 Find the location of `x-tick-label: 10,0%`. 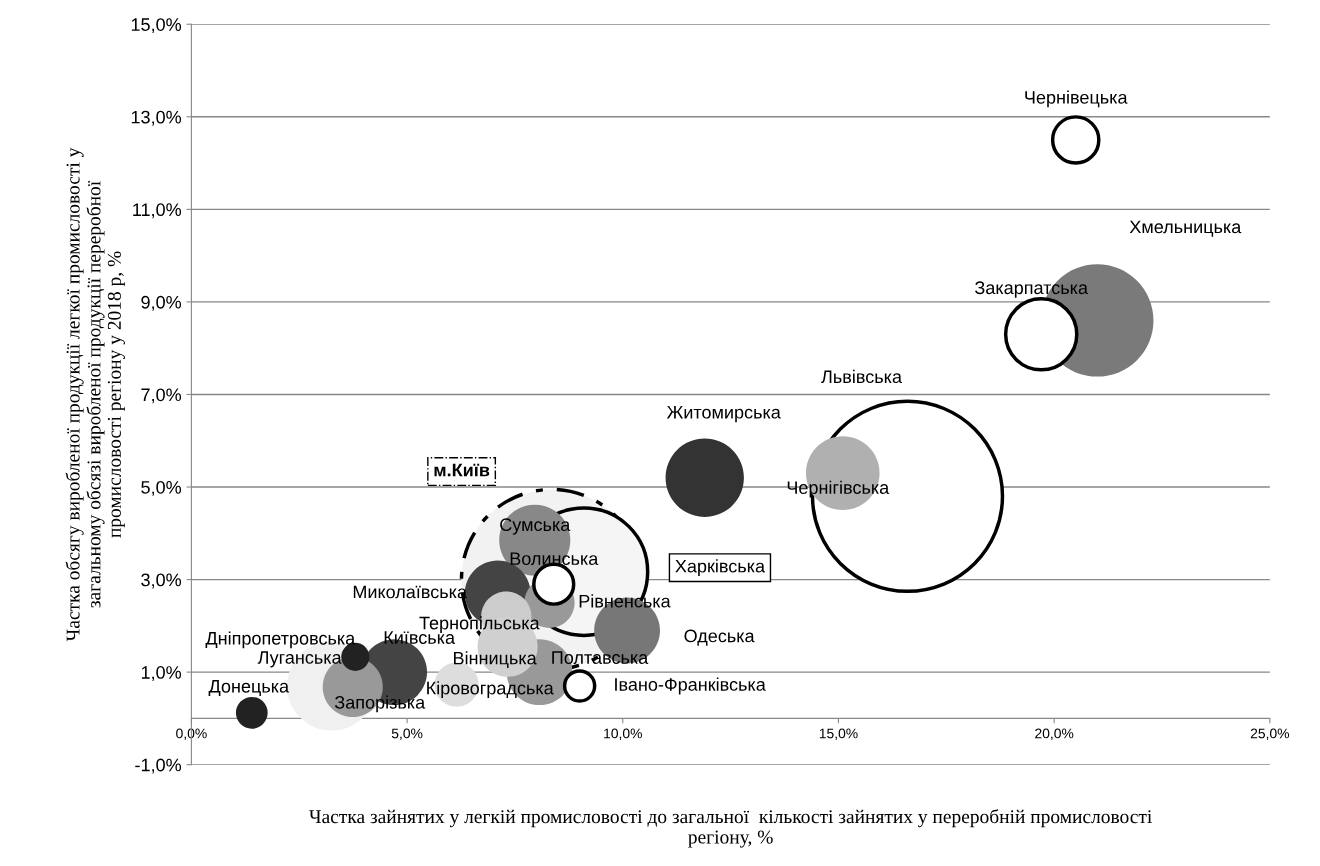

x-tick-label: 10,0% is located at coordinates (623, 734).